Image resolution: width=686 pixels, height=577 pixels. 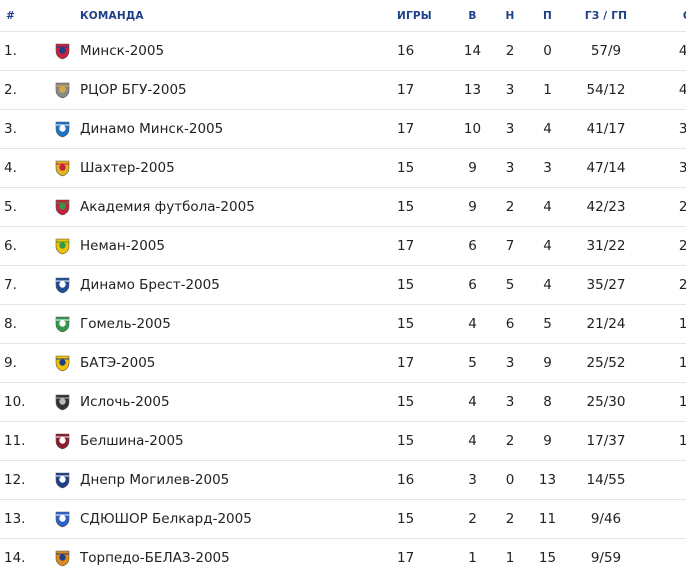 What do you see at coordinates (472, 246) in the screenshot?
I see `row-wins: 6` at bounding box center [472, 246].